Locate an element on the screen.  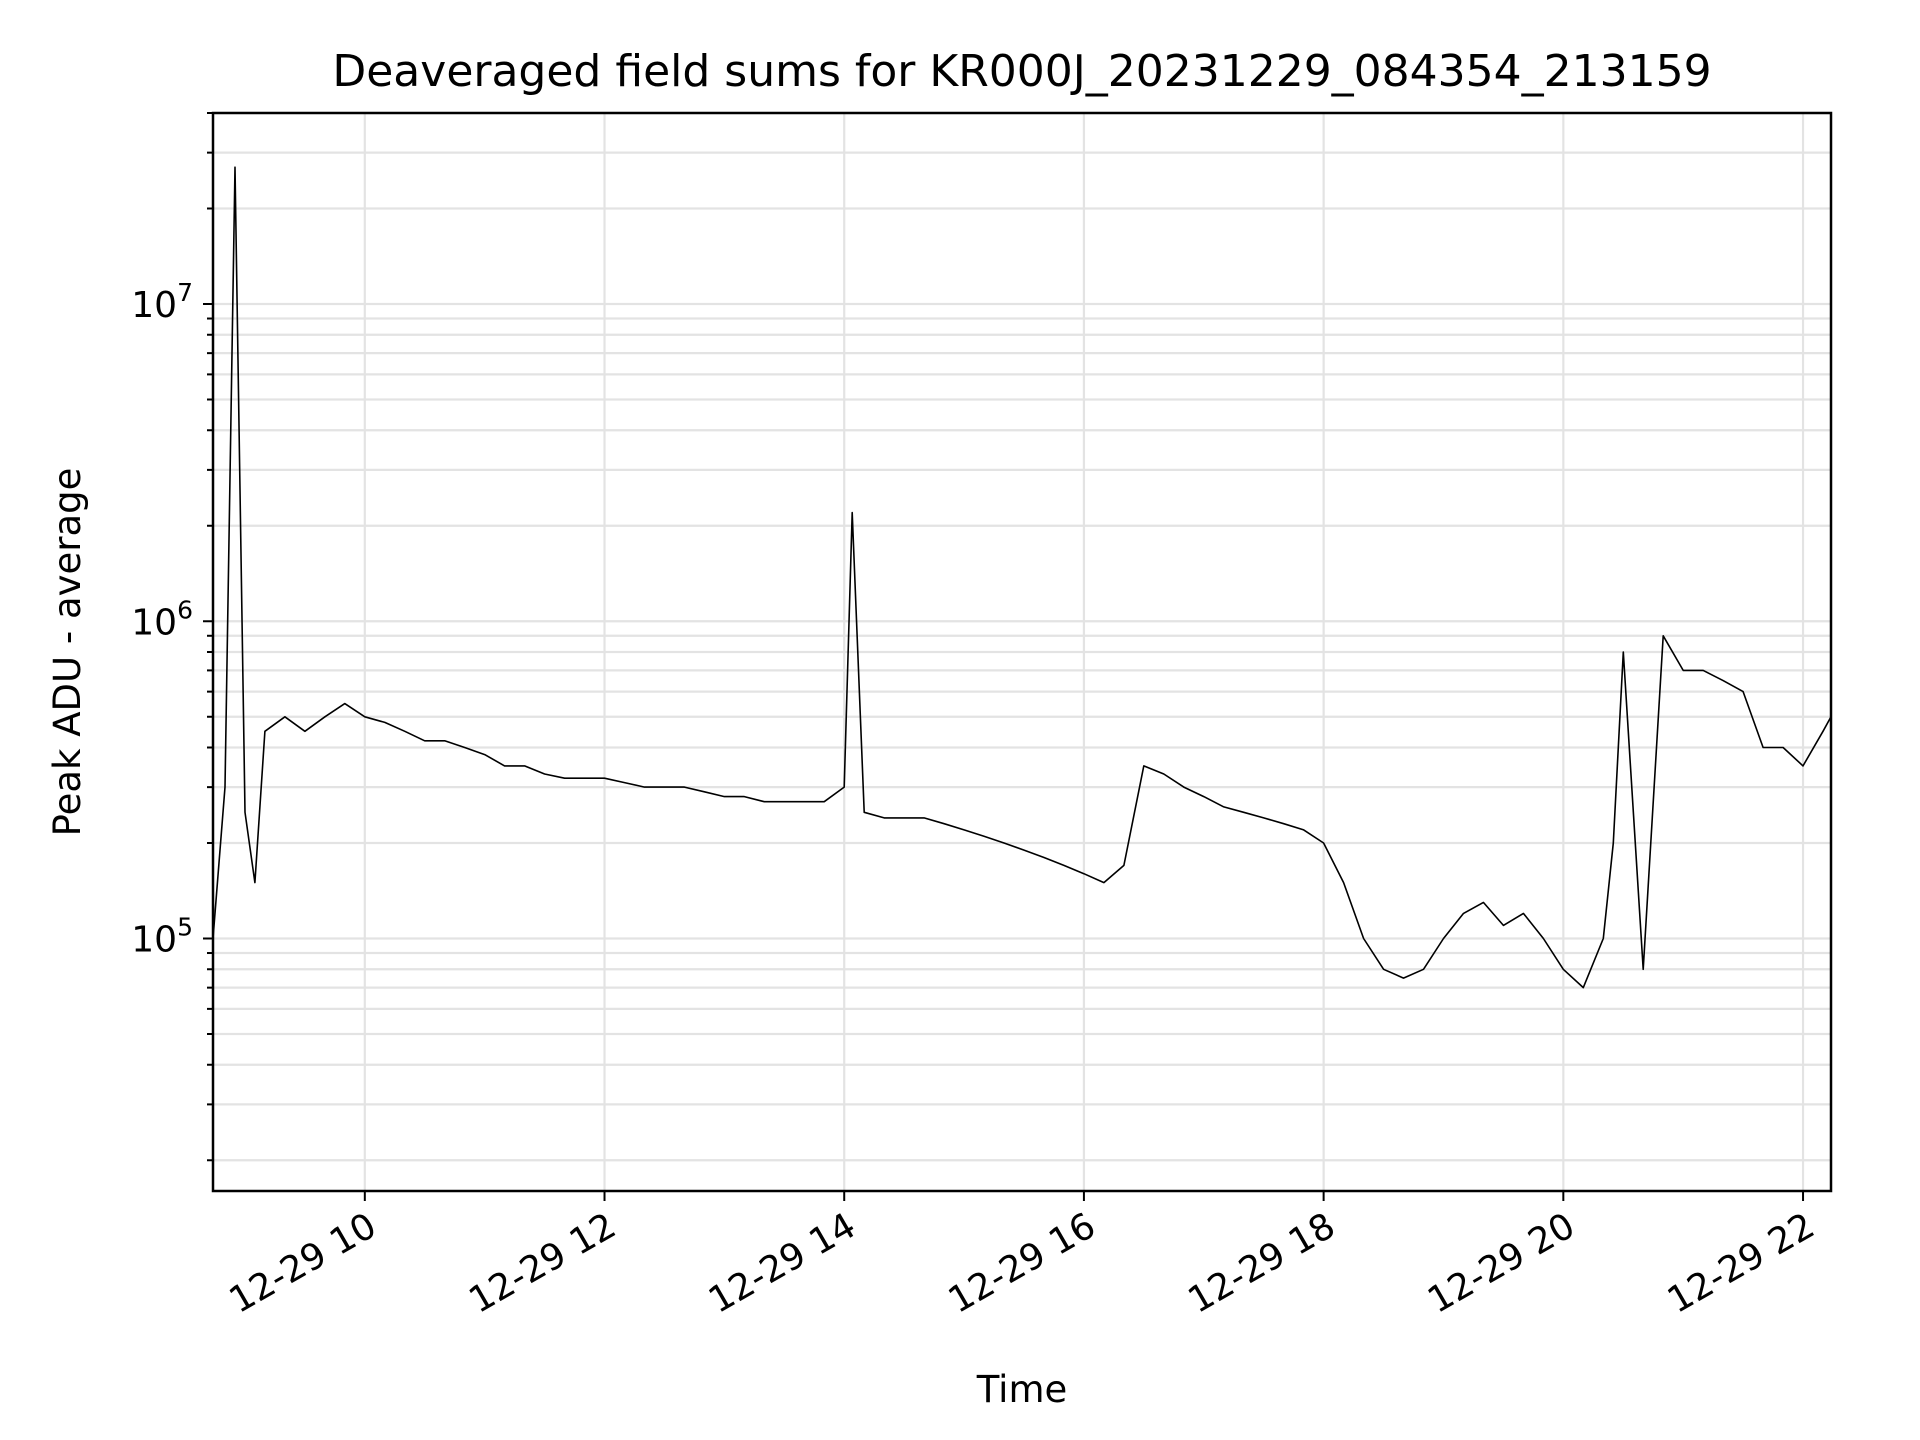
x-axis-label: Time is located at coordinates (1022, 1389).